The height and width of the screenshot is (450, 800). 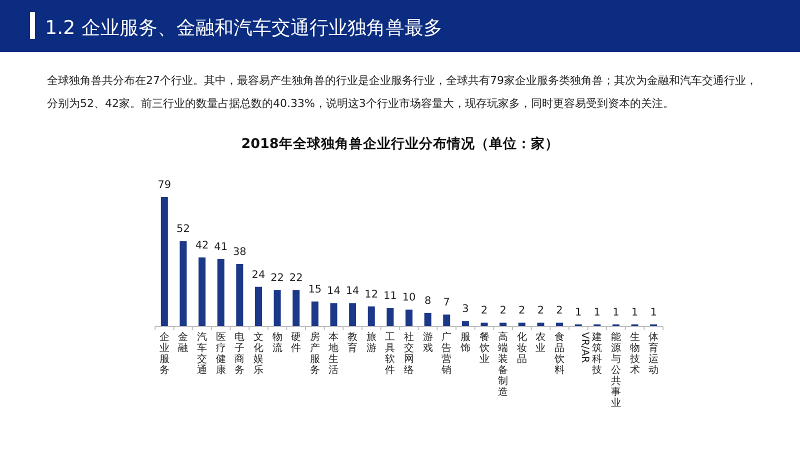 I want to click on x-tick-label: 硬件, so click(x=296, y=343).